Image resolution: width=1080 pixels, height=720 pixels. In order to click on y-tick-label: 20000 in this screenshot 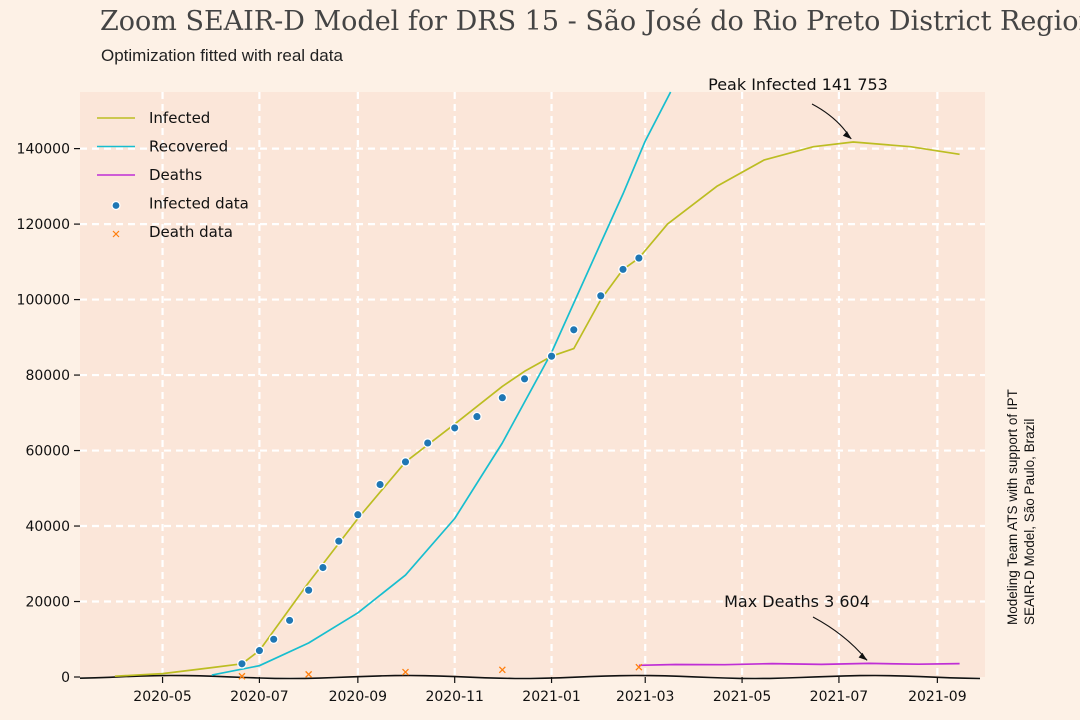, I will do `click(47, 603)`.